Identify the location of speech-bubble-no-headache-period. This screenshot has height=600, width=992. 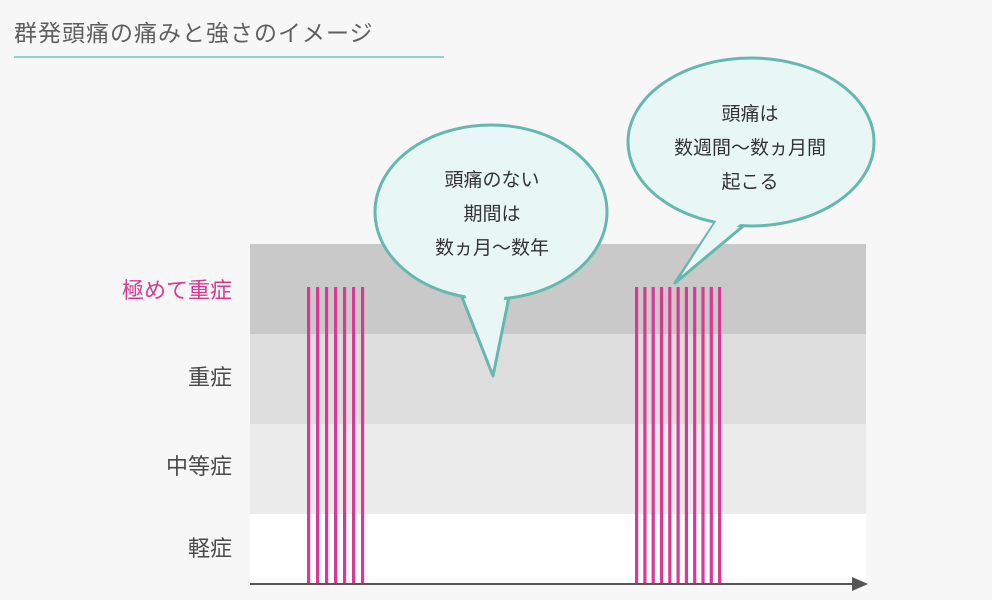
(491, 250).